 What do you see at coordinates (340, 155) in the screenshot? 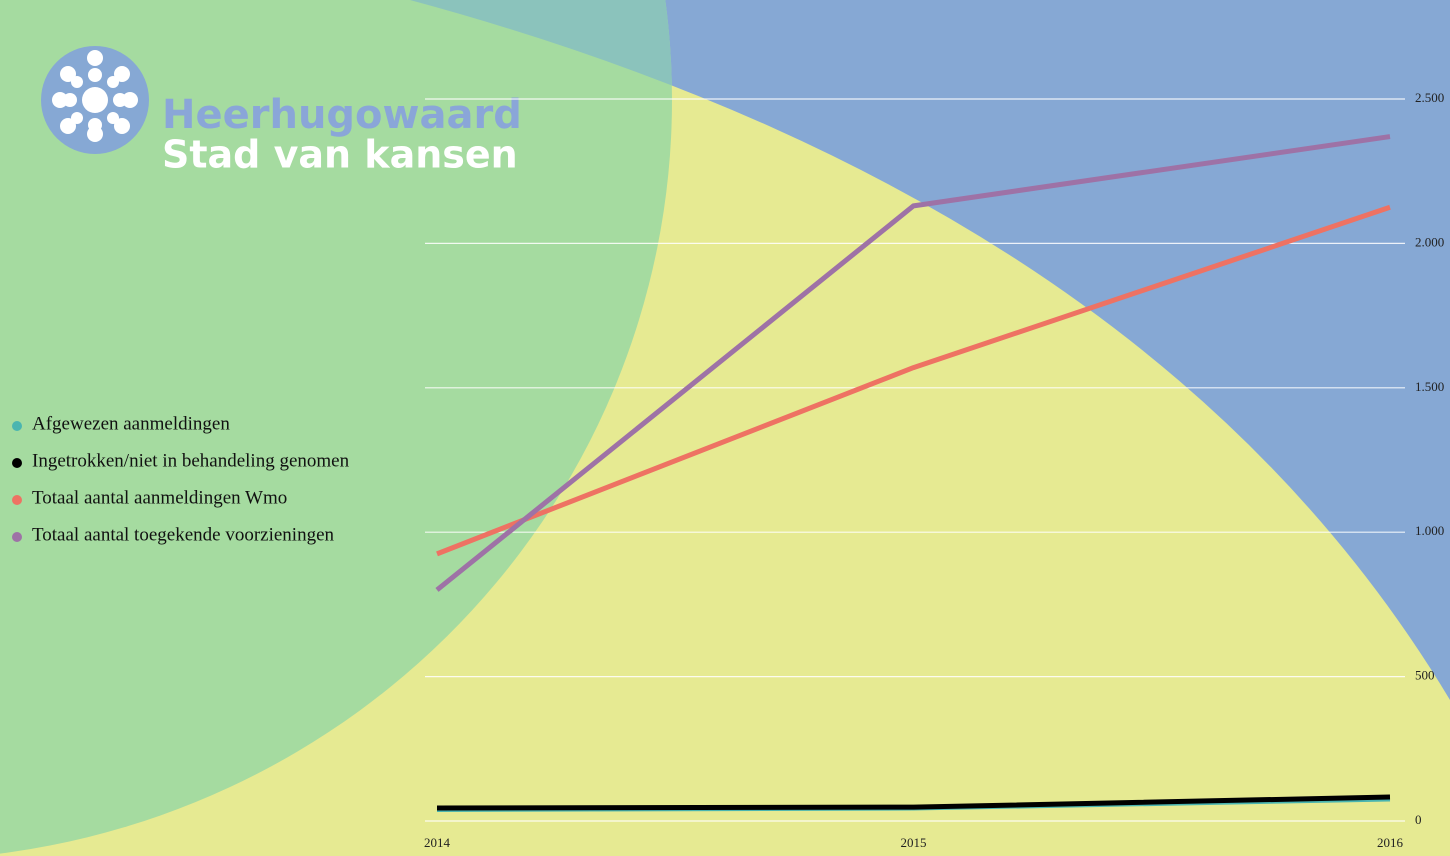
I see `logo-tagline: Stad van kansen` at bounding box center [340, 155].